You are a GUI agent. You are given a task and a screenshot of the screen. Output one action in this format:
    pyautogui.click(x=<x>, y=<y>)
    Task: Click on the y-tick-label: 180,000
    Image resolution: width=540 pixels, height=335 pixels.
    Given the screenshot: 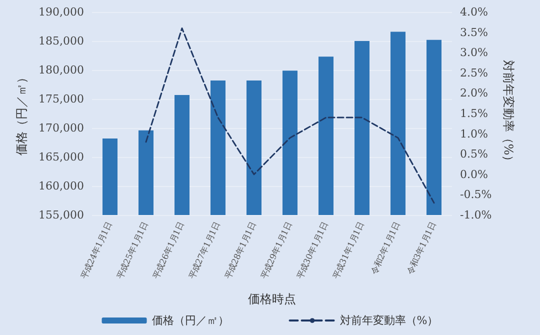 What is the action you would take?
    pyautogui.click(x=61, y=70)
    